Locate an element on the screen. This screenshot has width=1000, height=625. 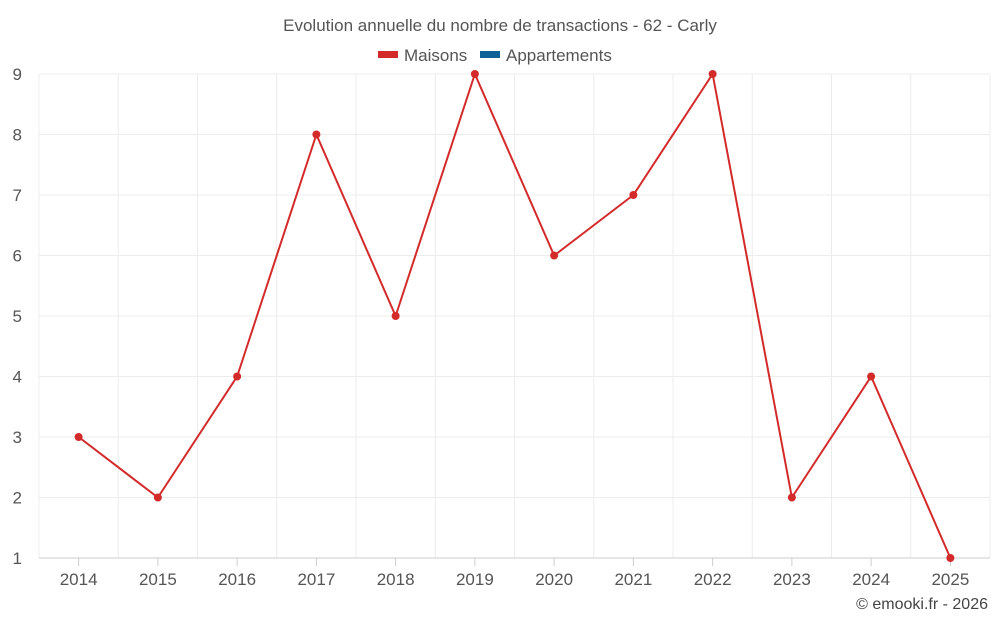
data-point-2023 is located at coordinates (791, 497).